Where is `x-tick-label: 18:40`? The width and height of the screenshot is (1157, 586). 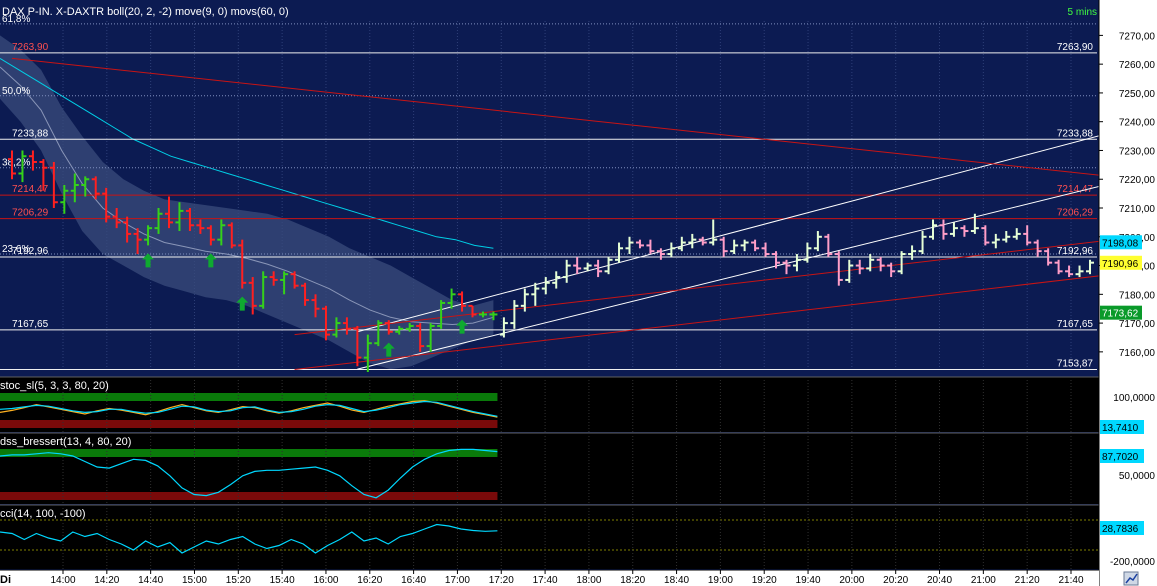
x-tick-label: 18:40 is located at coordinates (676, 580).